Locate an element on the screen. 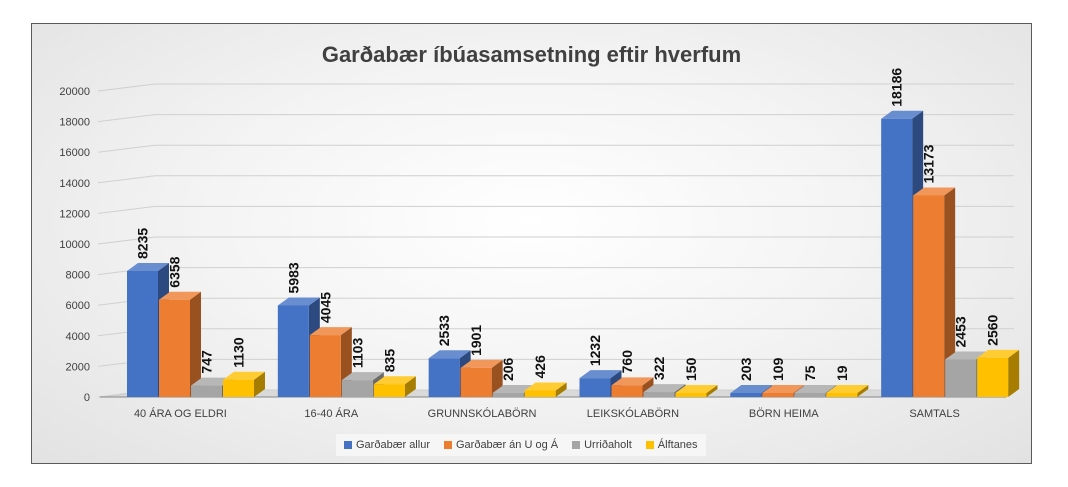 The width and height of the screenshot is (1068, 487). data-label: 426 is located at coordinates (540, 367).